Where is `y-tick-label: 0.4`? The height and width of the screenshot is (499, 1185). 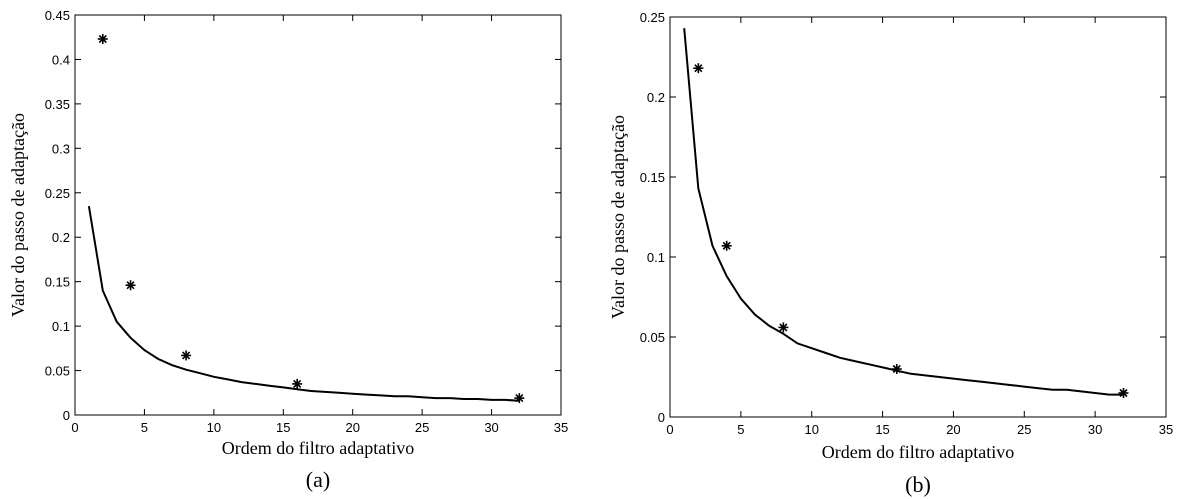
y-tick-label: 0.4 is located at coordinates (61, 59).